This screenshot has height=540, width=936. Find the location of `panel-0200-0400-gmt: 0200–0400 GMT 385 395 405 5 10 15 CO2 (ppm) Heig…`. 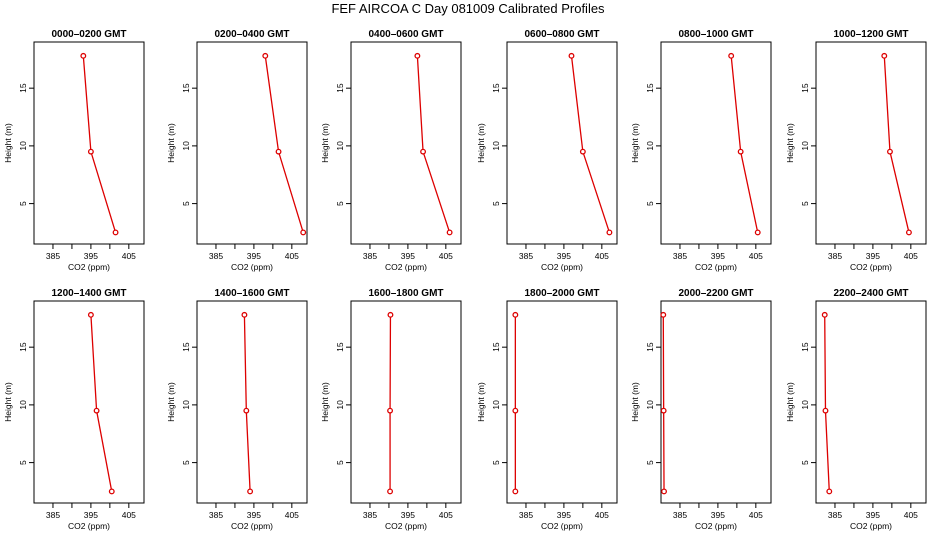

panel-0200-0400-gmt: 0200–0400 GMT 385 395 405 5 10 15 CO2 (ppm) Heig… is located at coordinates (237, 150).